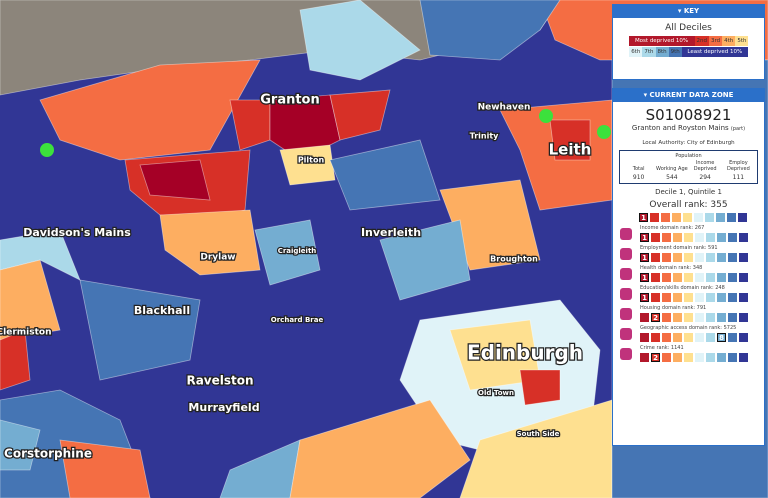  I want to click on domain-info: Health domain rank: 348 1, so click(690, 273).